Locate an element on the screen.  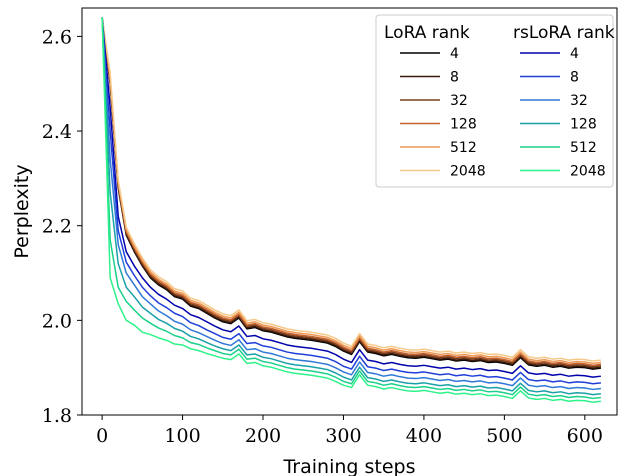
legend-label-lora-128: 128 is located at coordinates (463, 125).